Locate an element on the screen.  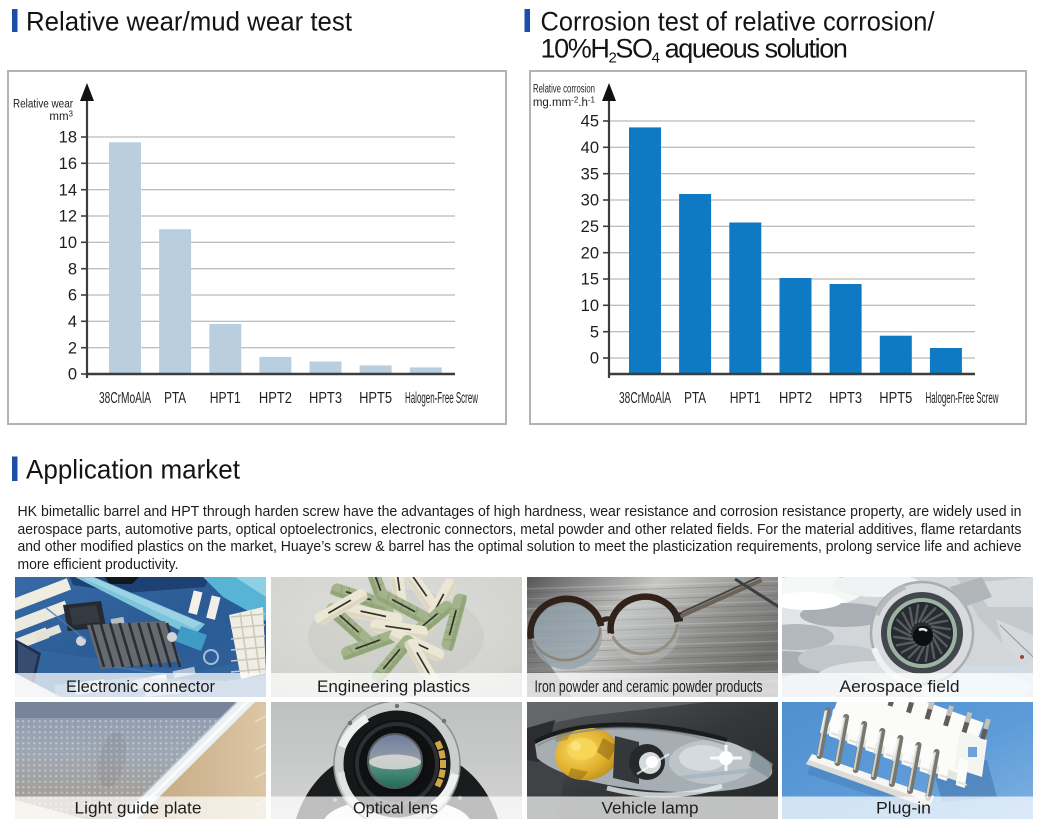
svg-text: 40 is located at coordinates (590, 148).